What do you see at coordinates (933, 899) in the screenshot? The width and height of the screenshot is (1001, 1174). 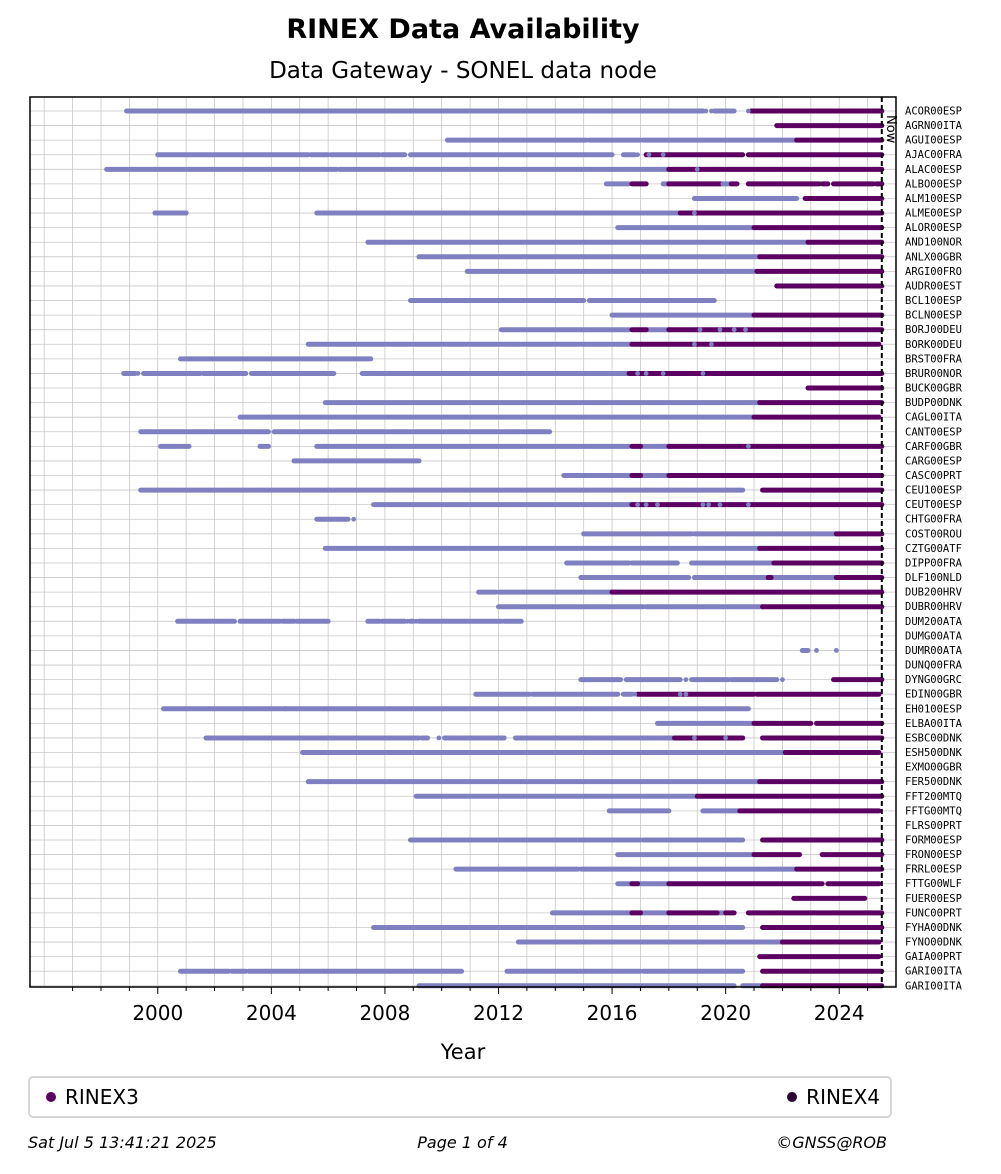 I see `station-label: FUER00ESP` at bounding box center [933, 899].